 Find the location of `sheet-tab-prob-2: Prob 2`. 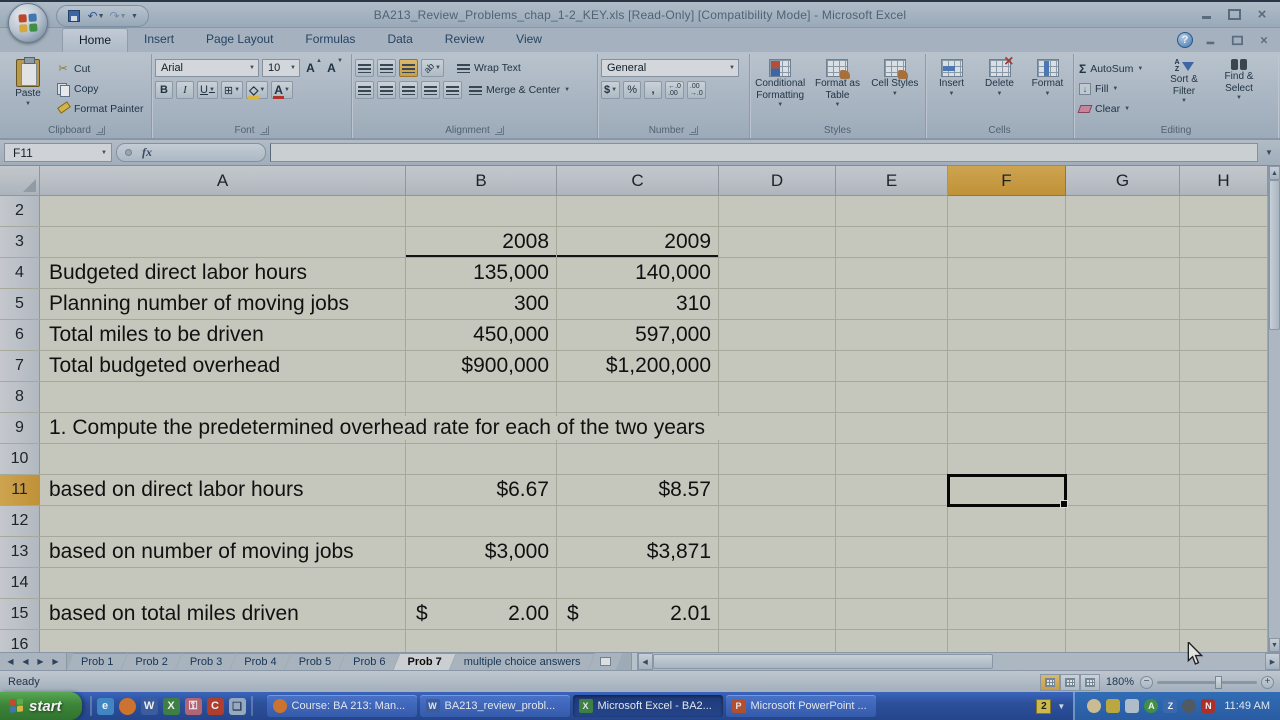

sheet-tab-prob-2: Prob 2 is located at coordinates (151, 661).